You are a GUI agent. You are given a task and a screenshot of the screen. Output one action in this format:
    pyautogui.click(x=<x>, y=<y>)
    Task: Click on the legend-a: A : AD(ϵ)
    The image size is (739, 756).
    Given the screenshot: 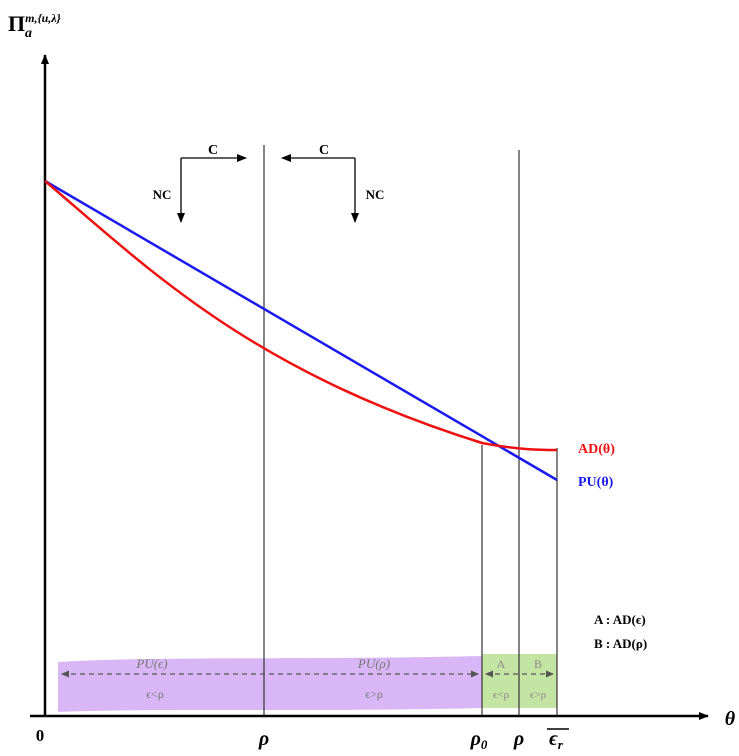 What is the action you would take?
    pyautogui.click(x=620, y=619)
    